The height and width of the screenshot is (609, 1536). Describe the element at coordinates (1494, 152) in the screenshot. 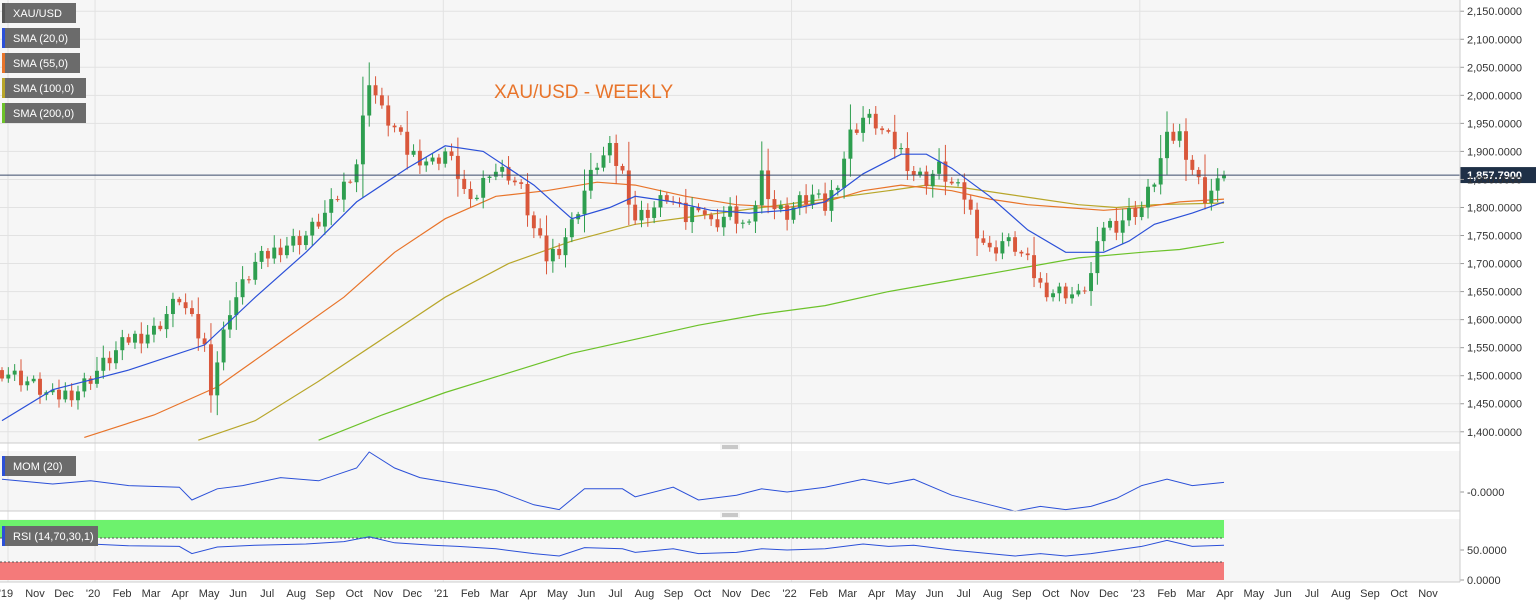

I see `price-tick-label: 1,900.0000` at that location.